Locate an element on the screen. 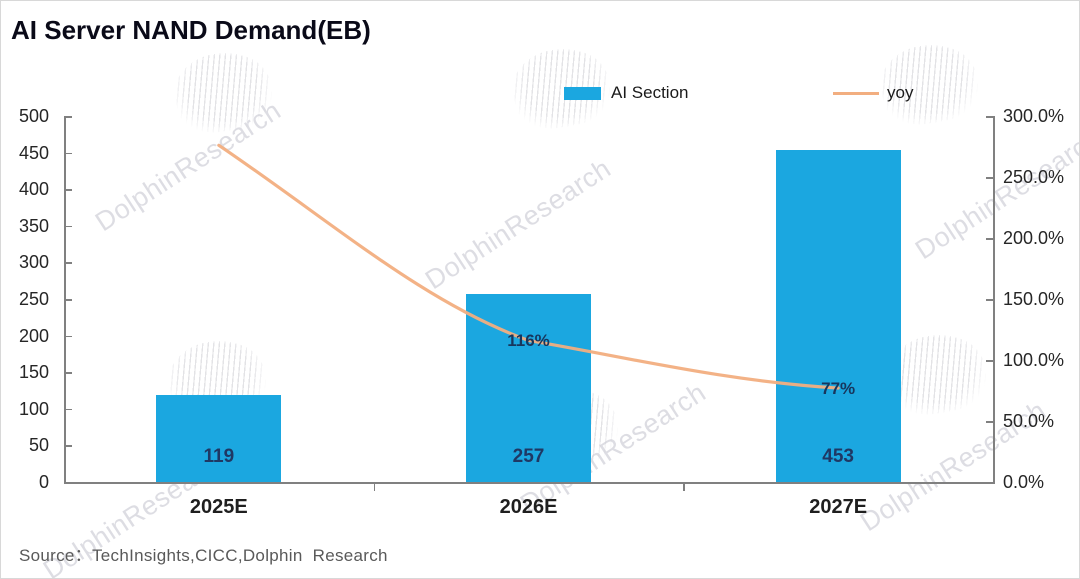  left-axis-tick-label: 350 is located at coordinates (33, 225).